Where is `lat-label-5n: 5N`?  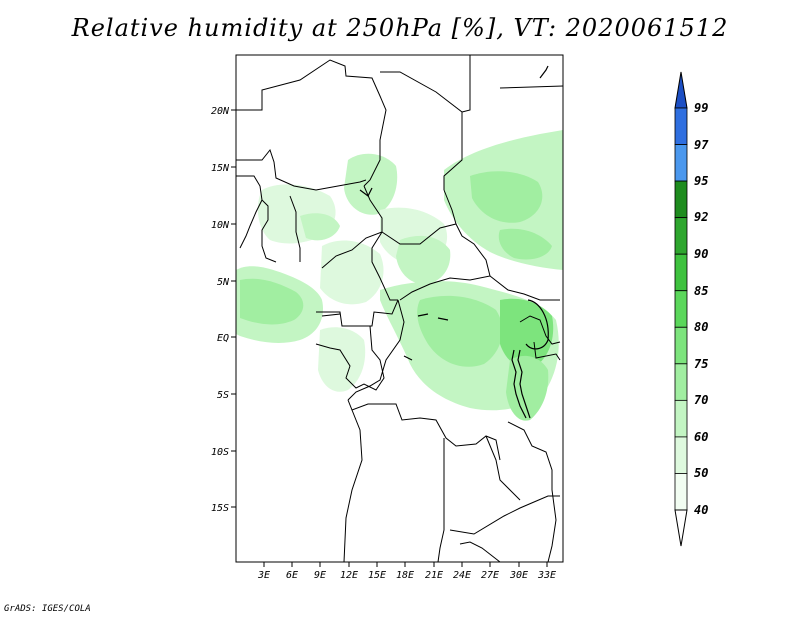 lat-label-5n: 5N is located at coordinates (223, 282).